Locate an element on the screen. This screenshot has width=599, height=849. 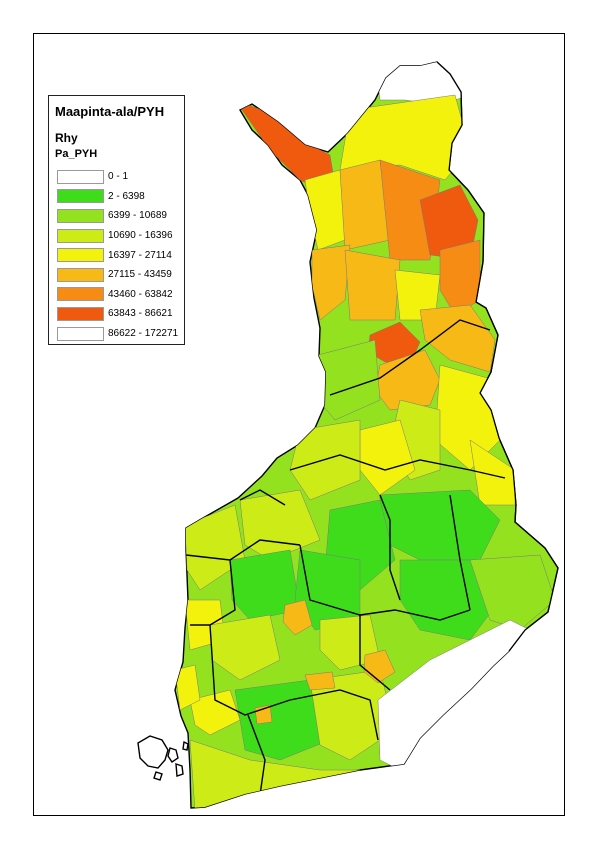
legend-item-label: 2 - 6398 is located at coordinates (126, 196).